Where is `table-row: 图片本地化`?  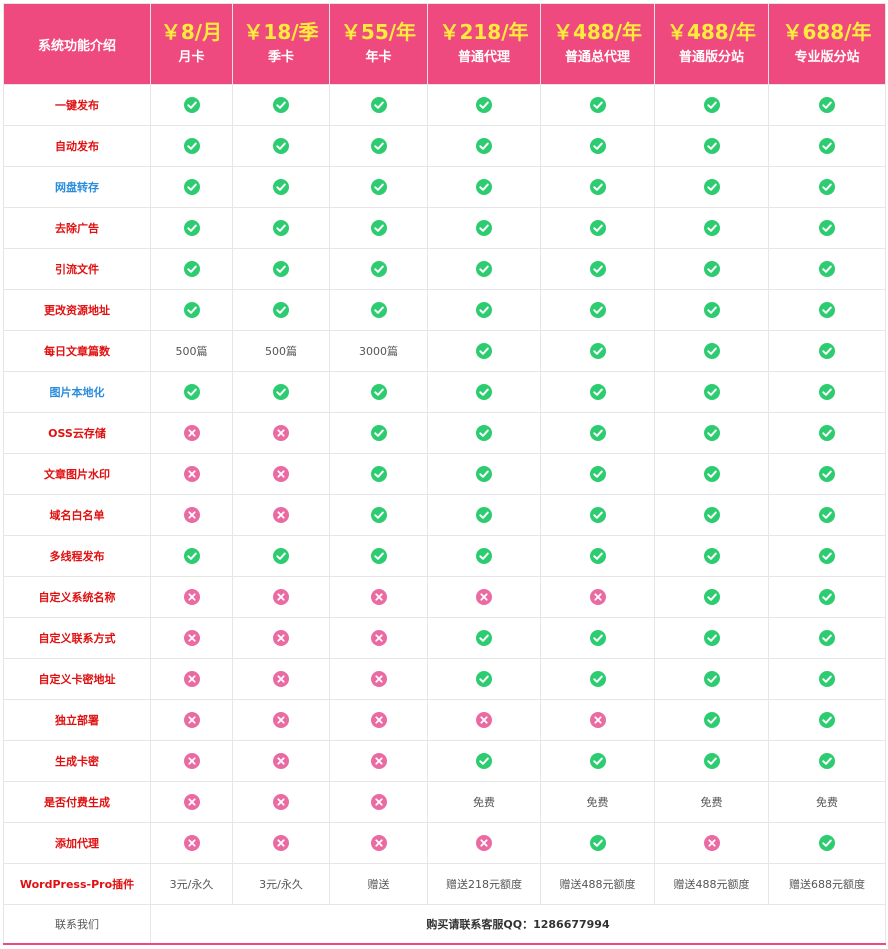
table-row: 图片本地化 is located at coordinates (444, 392).